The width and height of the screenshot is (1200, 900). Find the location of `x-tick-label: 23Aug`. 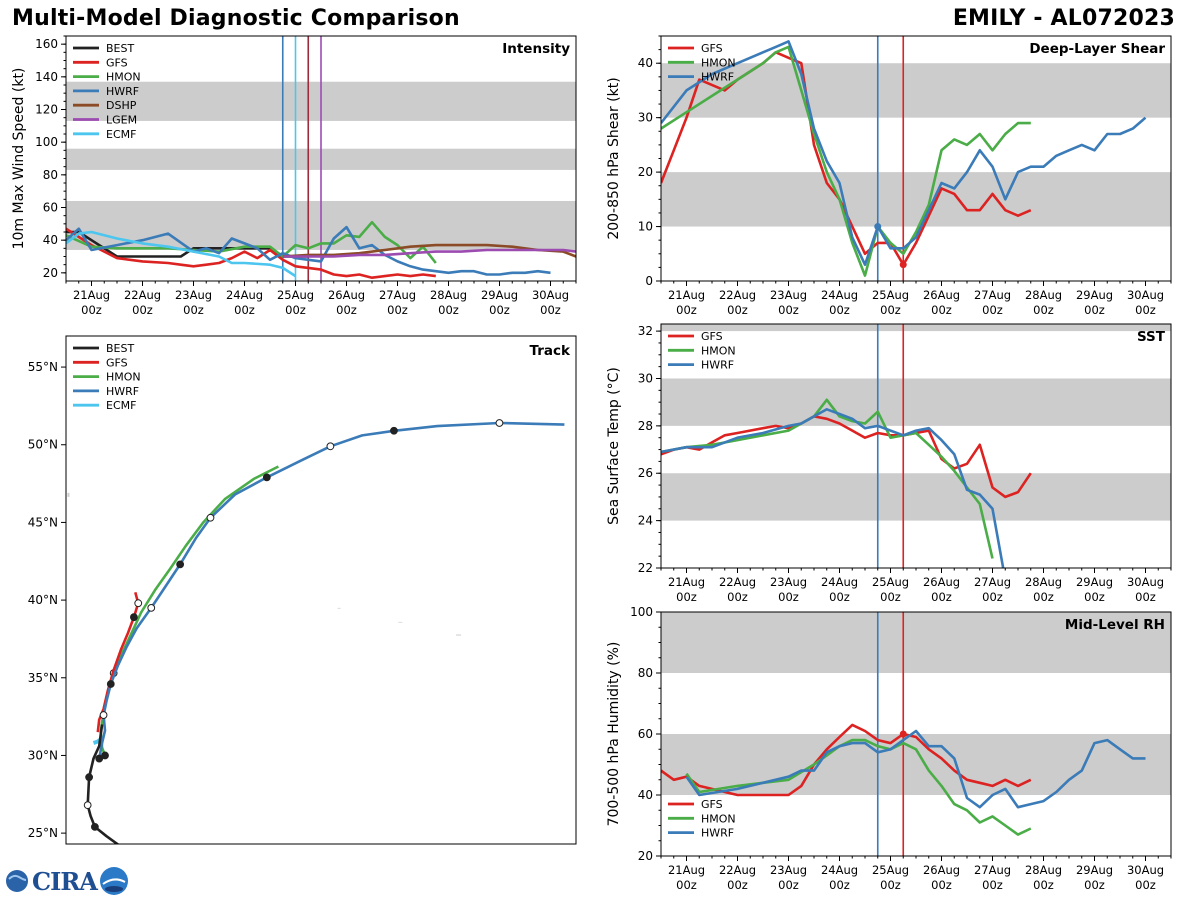

x-tick-label: 23Aug is located at coordinates (788, 582).